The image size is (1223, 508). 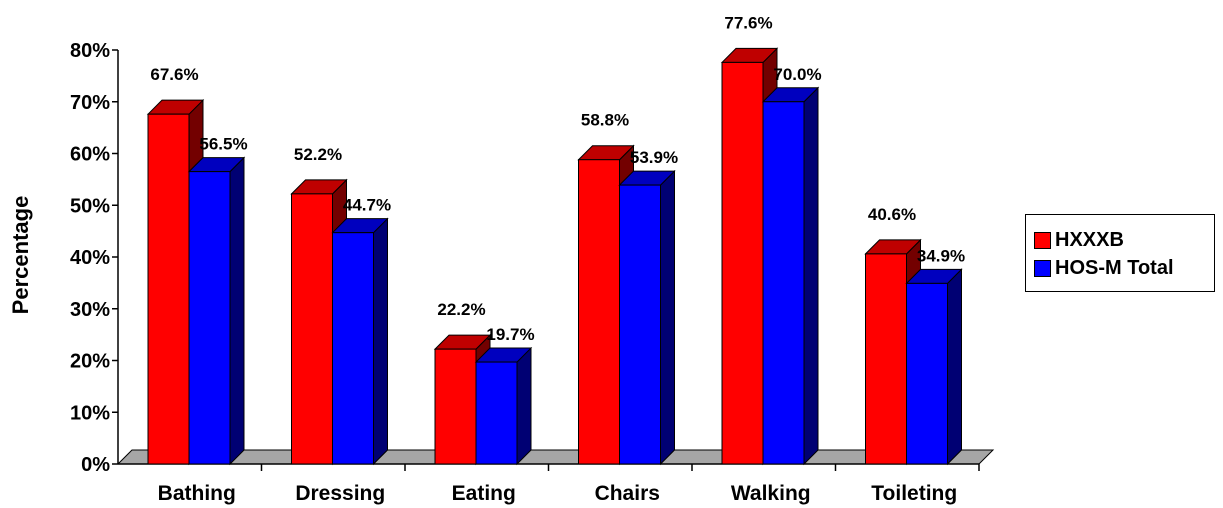 What do you see at coordinates (941, 255) in the screenshot?
I see `data-label: 34.9%` at bounding box center [941, 255].